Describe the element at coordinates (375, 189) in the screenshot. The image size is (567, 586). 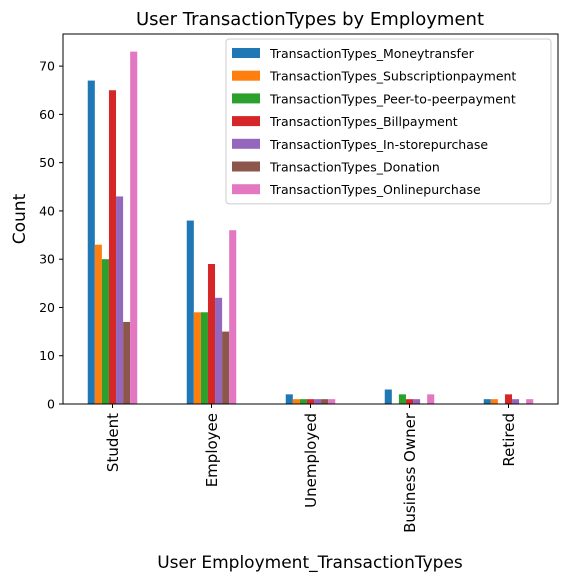
I see `legend-label: TransactionTypes_Onlinepurchase` at that location.